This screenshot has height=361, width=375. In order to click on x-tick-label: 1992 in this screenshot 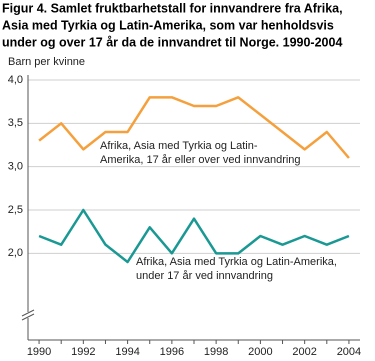, I will do `click(83, 352)`.